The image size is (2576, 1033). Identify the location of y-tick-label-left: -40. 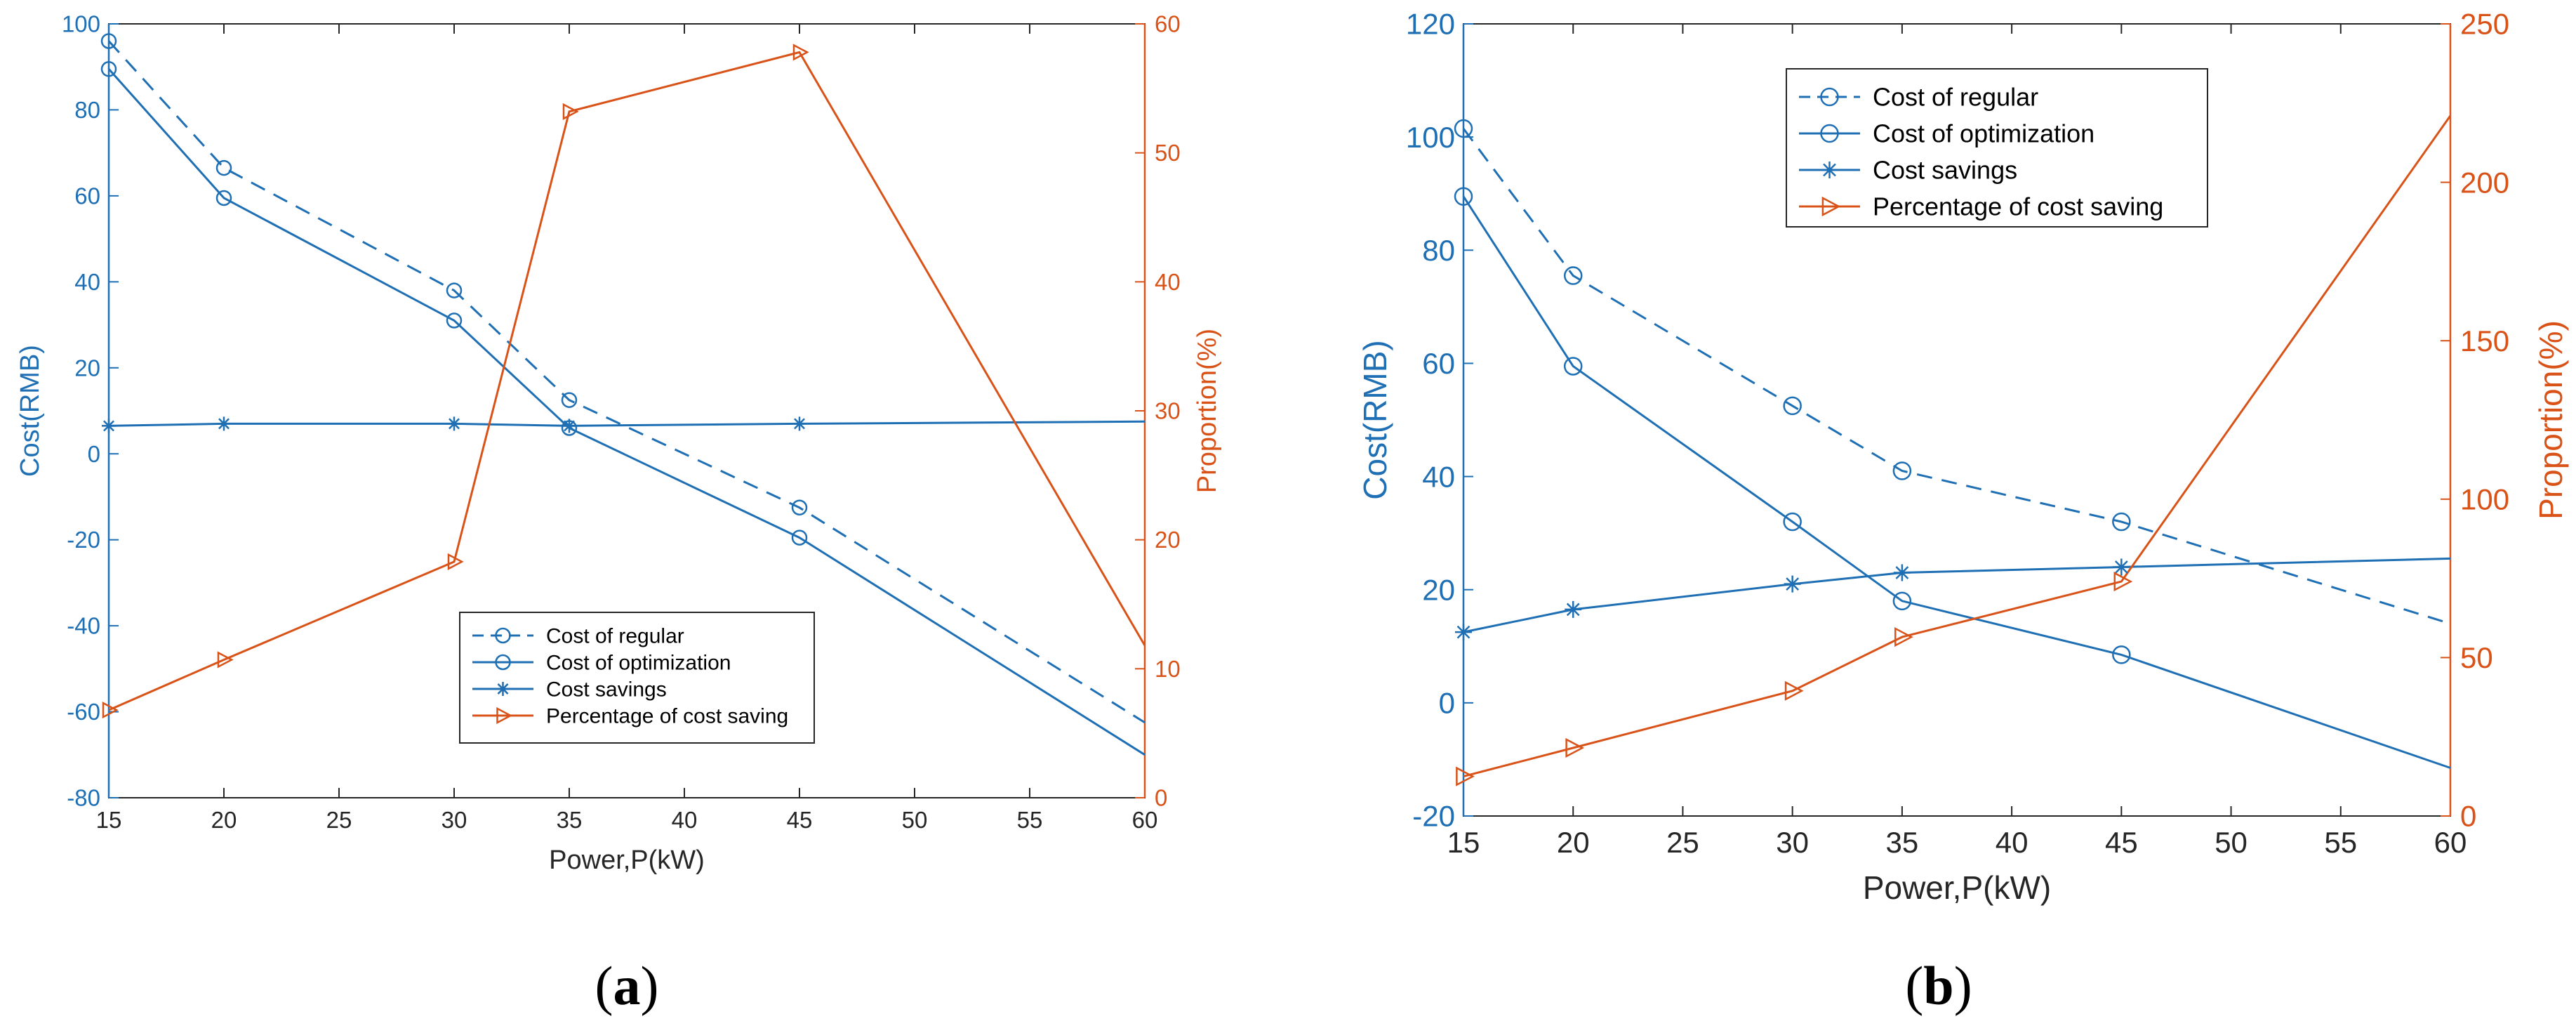
(84, 626).